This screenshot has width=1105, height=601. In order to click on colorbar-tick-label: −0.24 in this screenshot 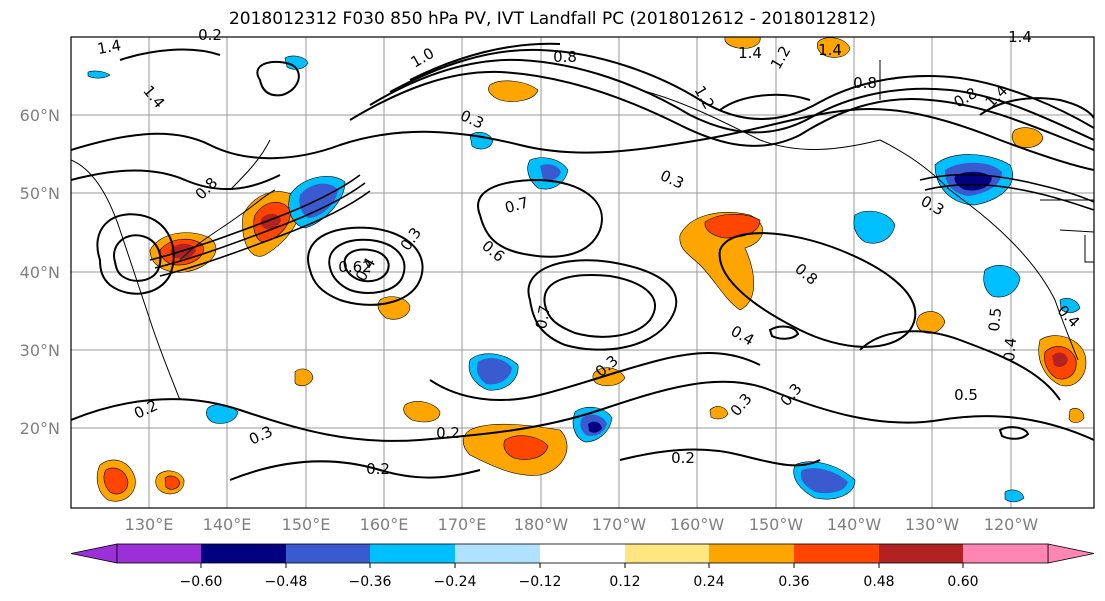, I will do `click(455, 582)`.